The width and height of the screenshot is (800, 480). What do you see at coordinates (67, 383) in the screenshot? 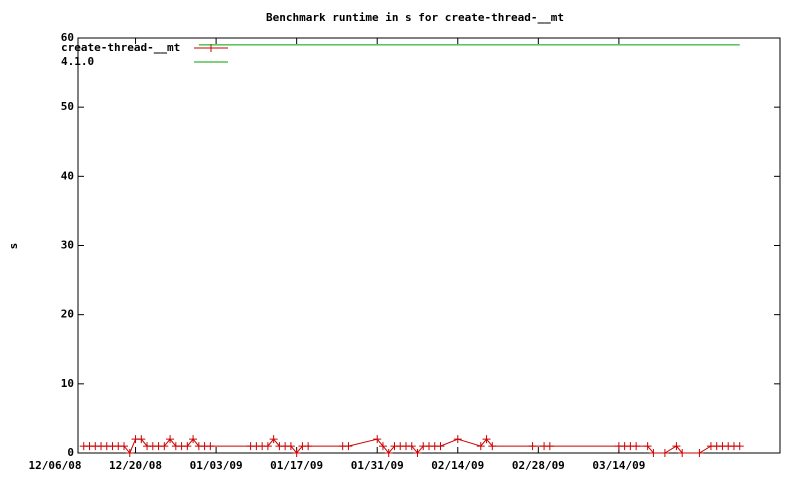
I see `y-tick-label: 10` at bounding box center [67, 383].